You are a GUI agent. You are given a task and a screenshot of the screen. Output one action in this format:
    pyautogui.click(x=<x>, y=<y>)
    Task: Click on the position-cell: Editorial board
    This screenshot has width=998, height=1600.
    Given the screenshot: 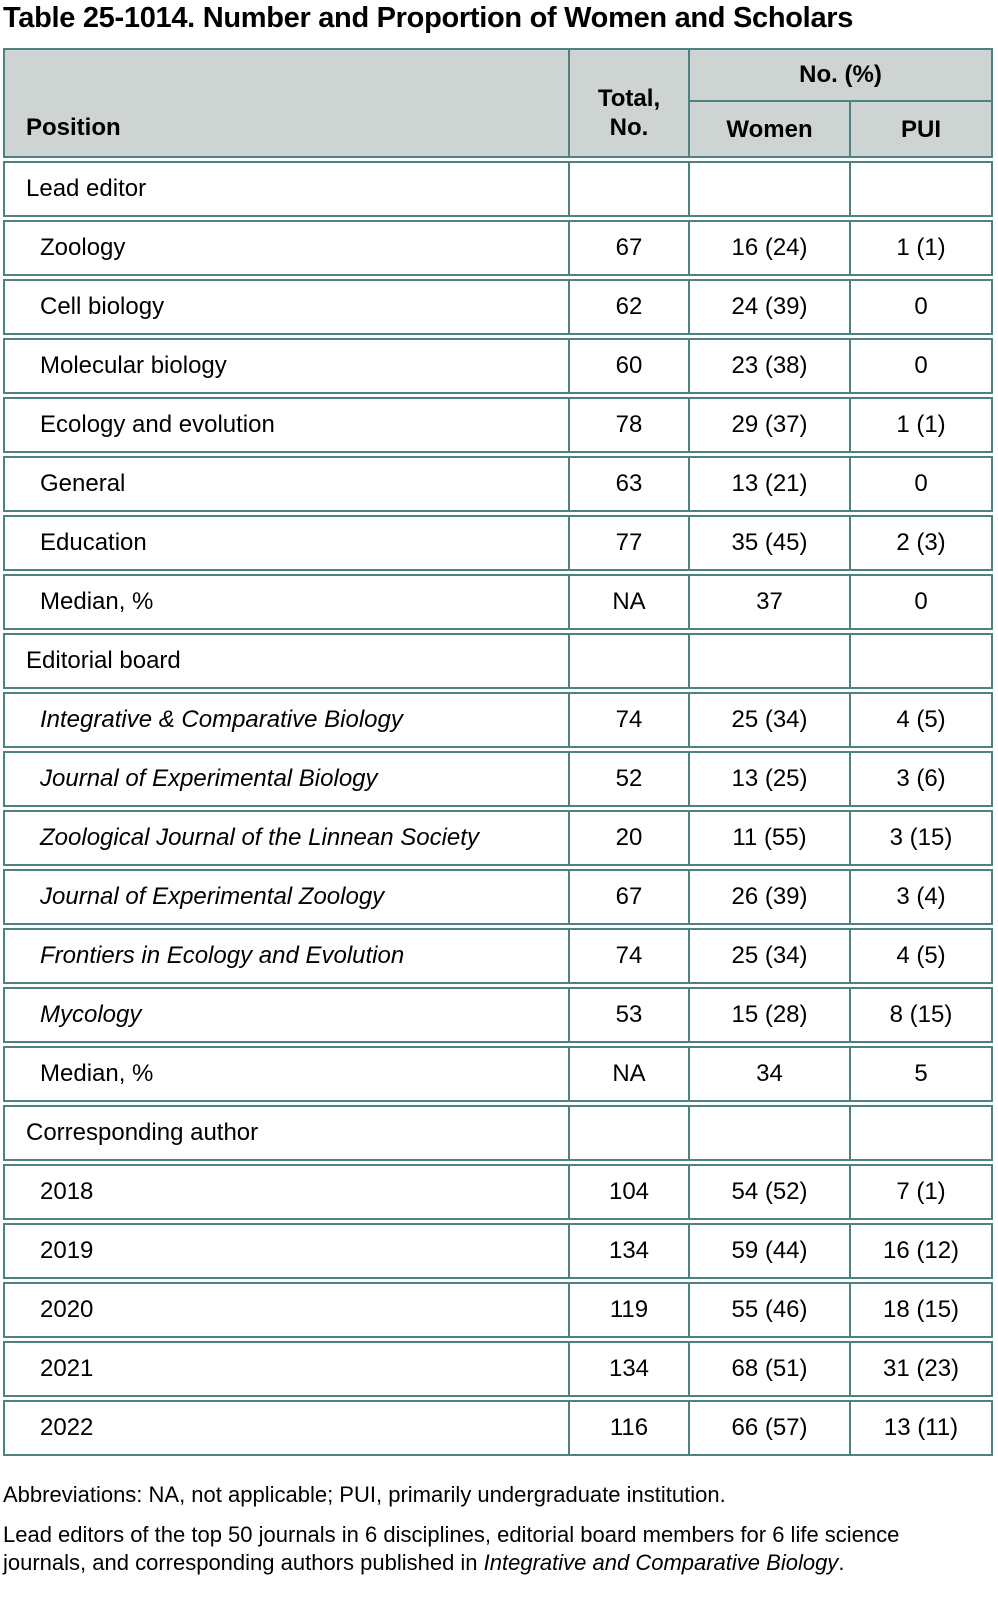 What is the action you would take?
    pyautogui.click(x=286, y=660)
    